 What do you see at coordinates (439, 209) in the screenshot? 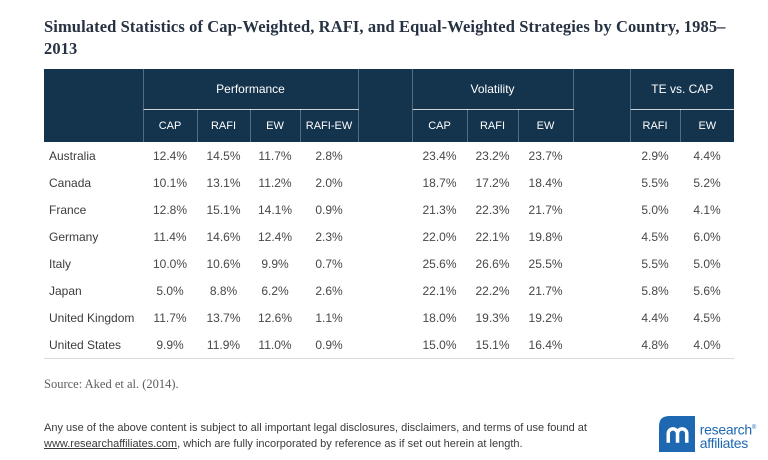
I see `value-cell: 21.3%` at bounding box center [439, 209].